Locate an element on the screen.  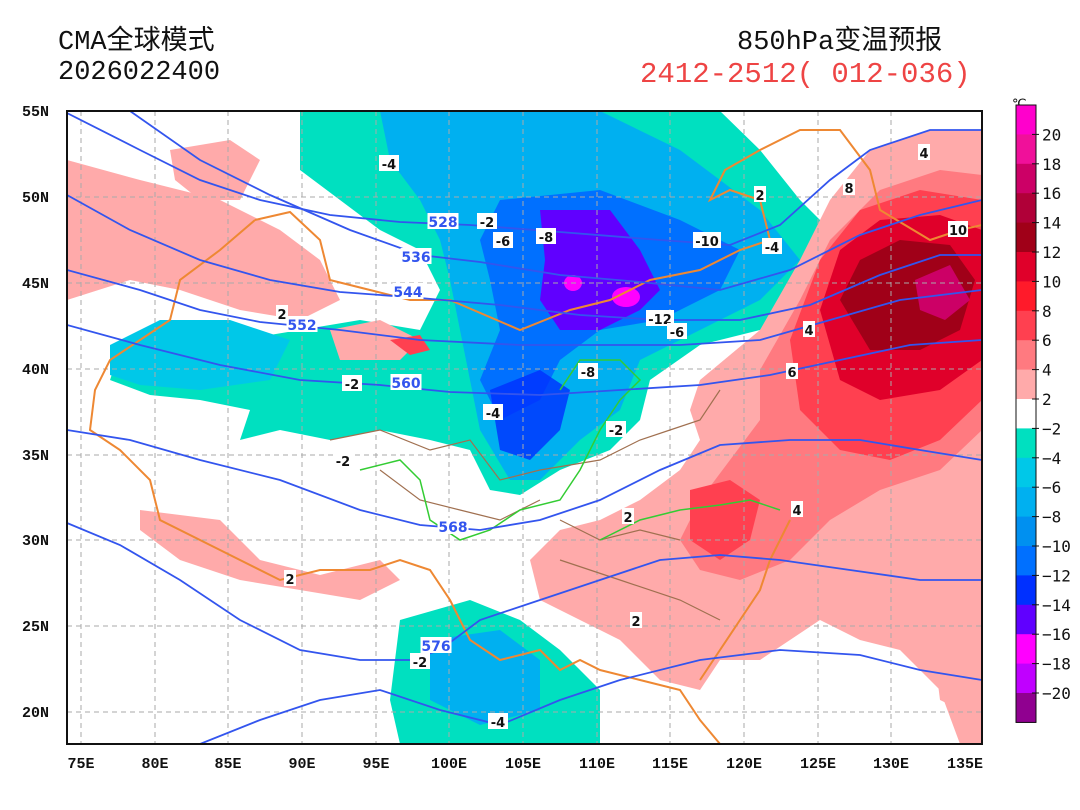
height-label: 528 is located at coordinates (442, 223).